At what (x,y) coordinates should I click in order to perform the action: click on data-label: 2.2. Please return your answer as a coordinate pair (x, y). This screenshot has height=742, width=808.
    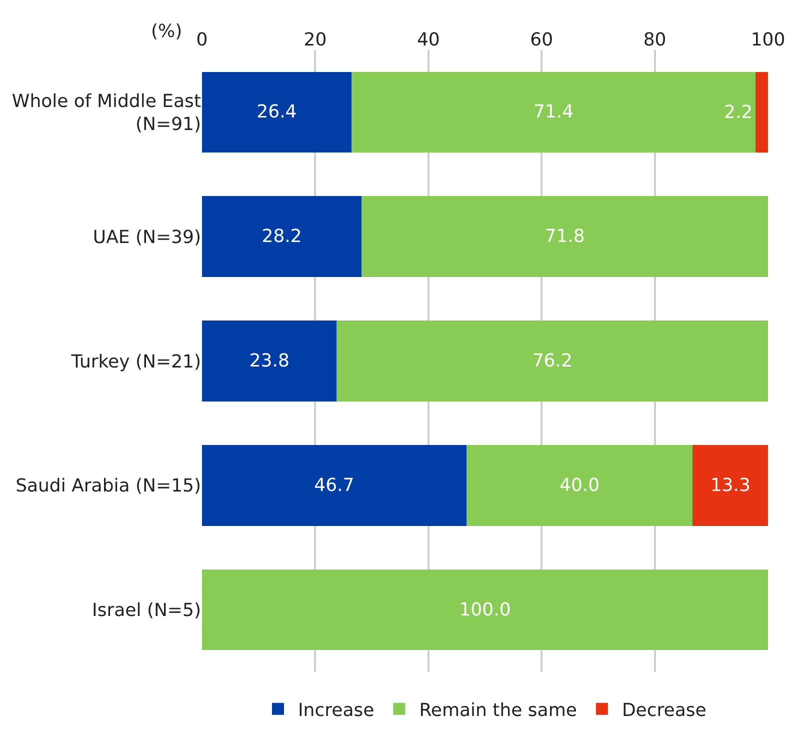
    Looking at the image, I should click on (738, 112).